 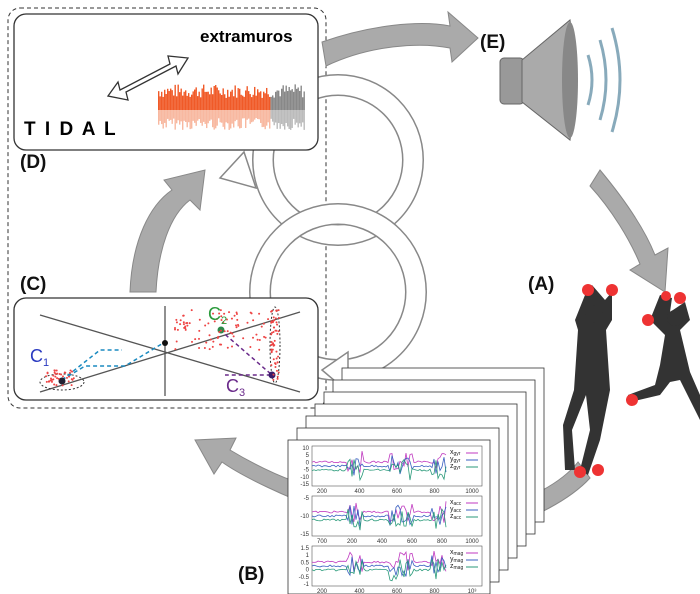 I want to click on legend-base: z, so click(x=452, y=466).